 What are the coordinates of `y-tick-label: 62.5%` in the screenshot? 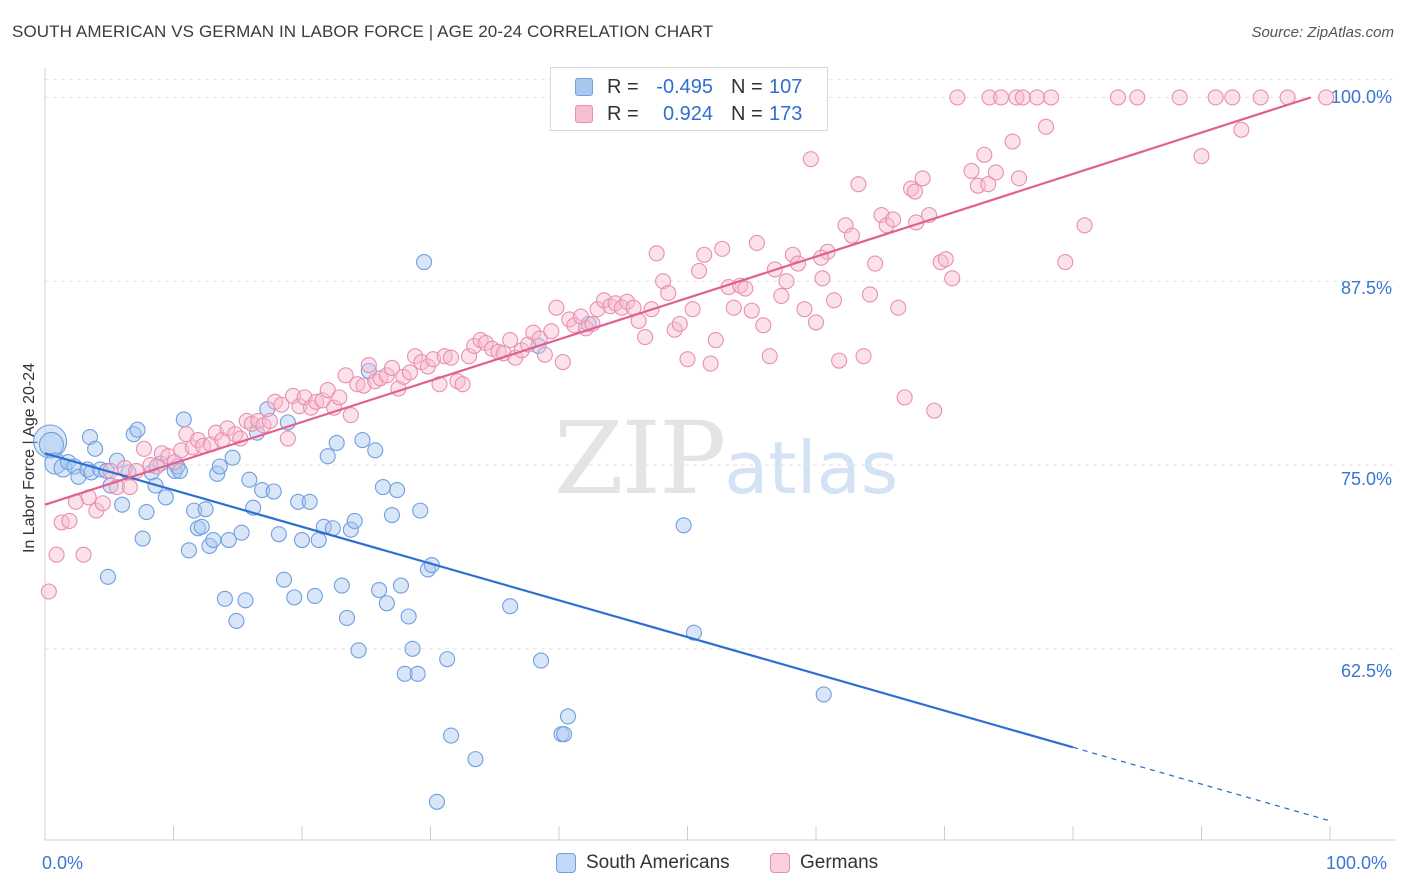 It's located at (1366, 671).